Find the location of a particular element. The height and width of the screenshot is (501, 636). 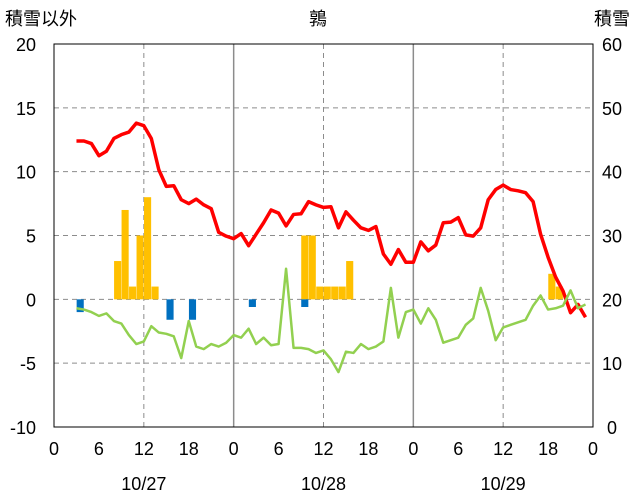

left-tick-label: -5 is located at coordinates (28, 364).